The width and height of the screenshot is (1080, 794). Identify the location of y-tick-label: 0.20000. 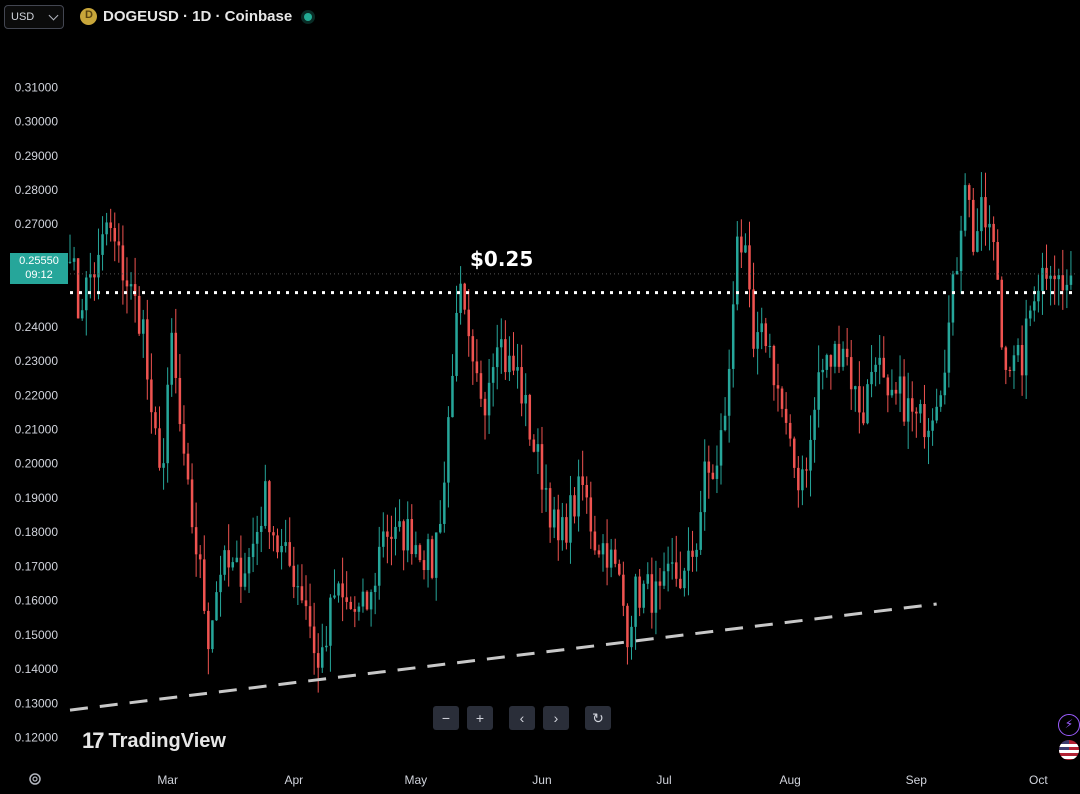
(37, 464).